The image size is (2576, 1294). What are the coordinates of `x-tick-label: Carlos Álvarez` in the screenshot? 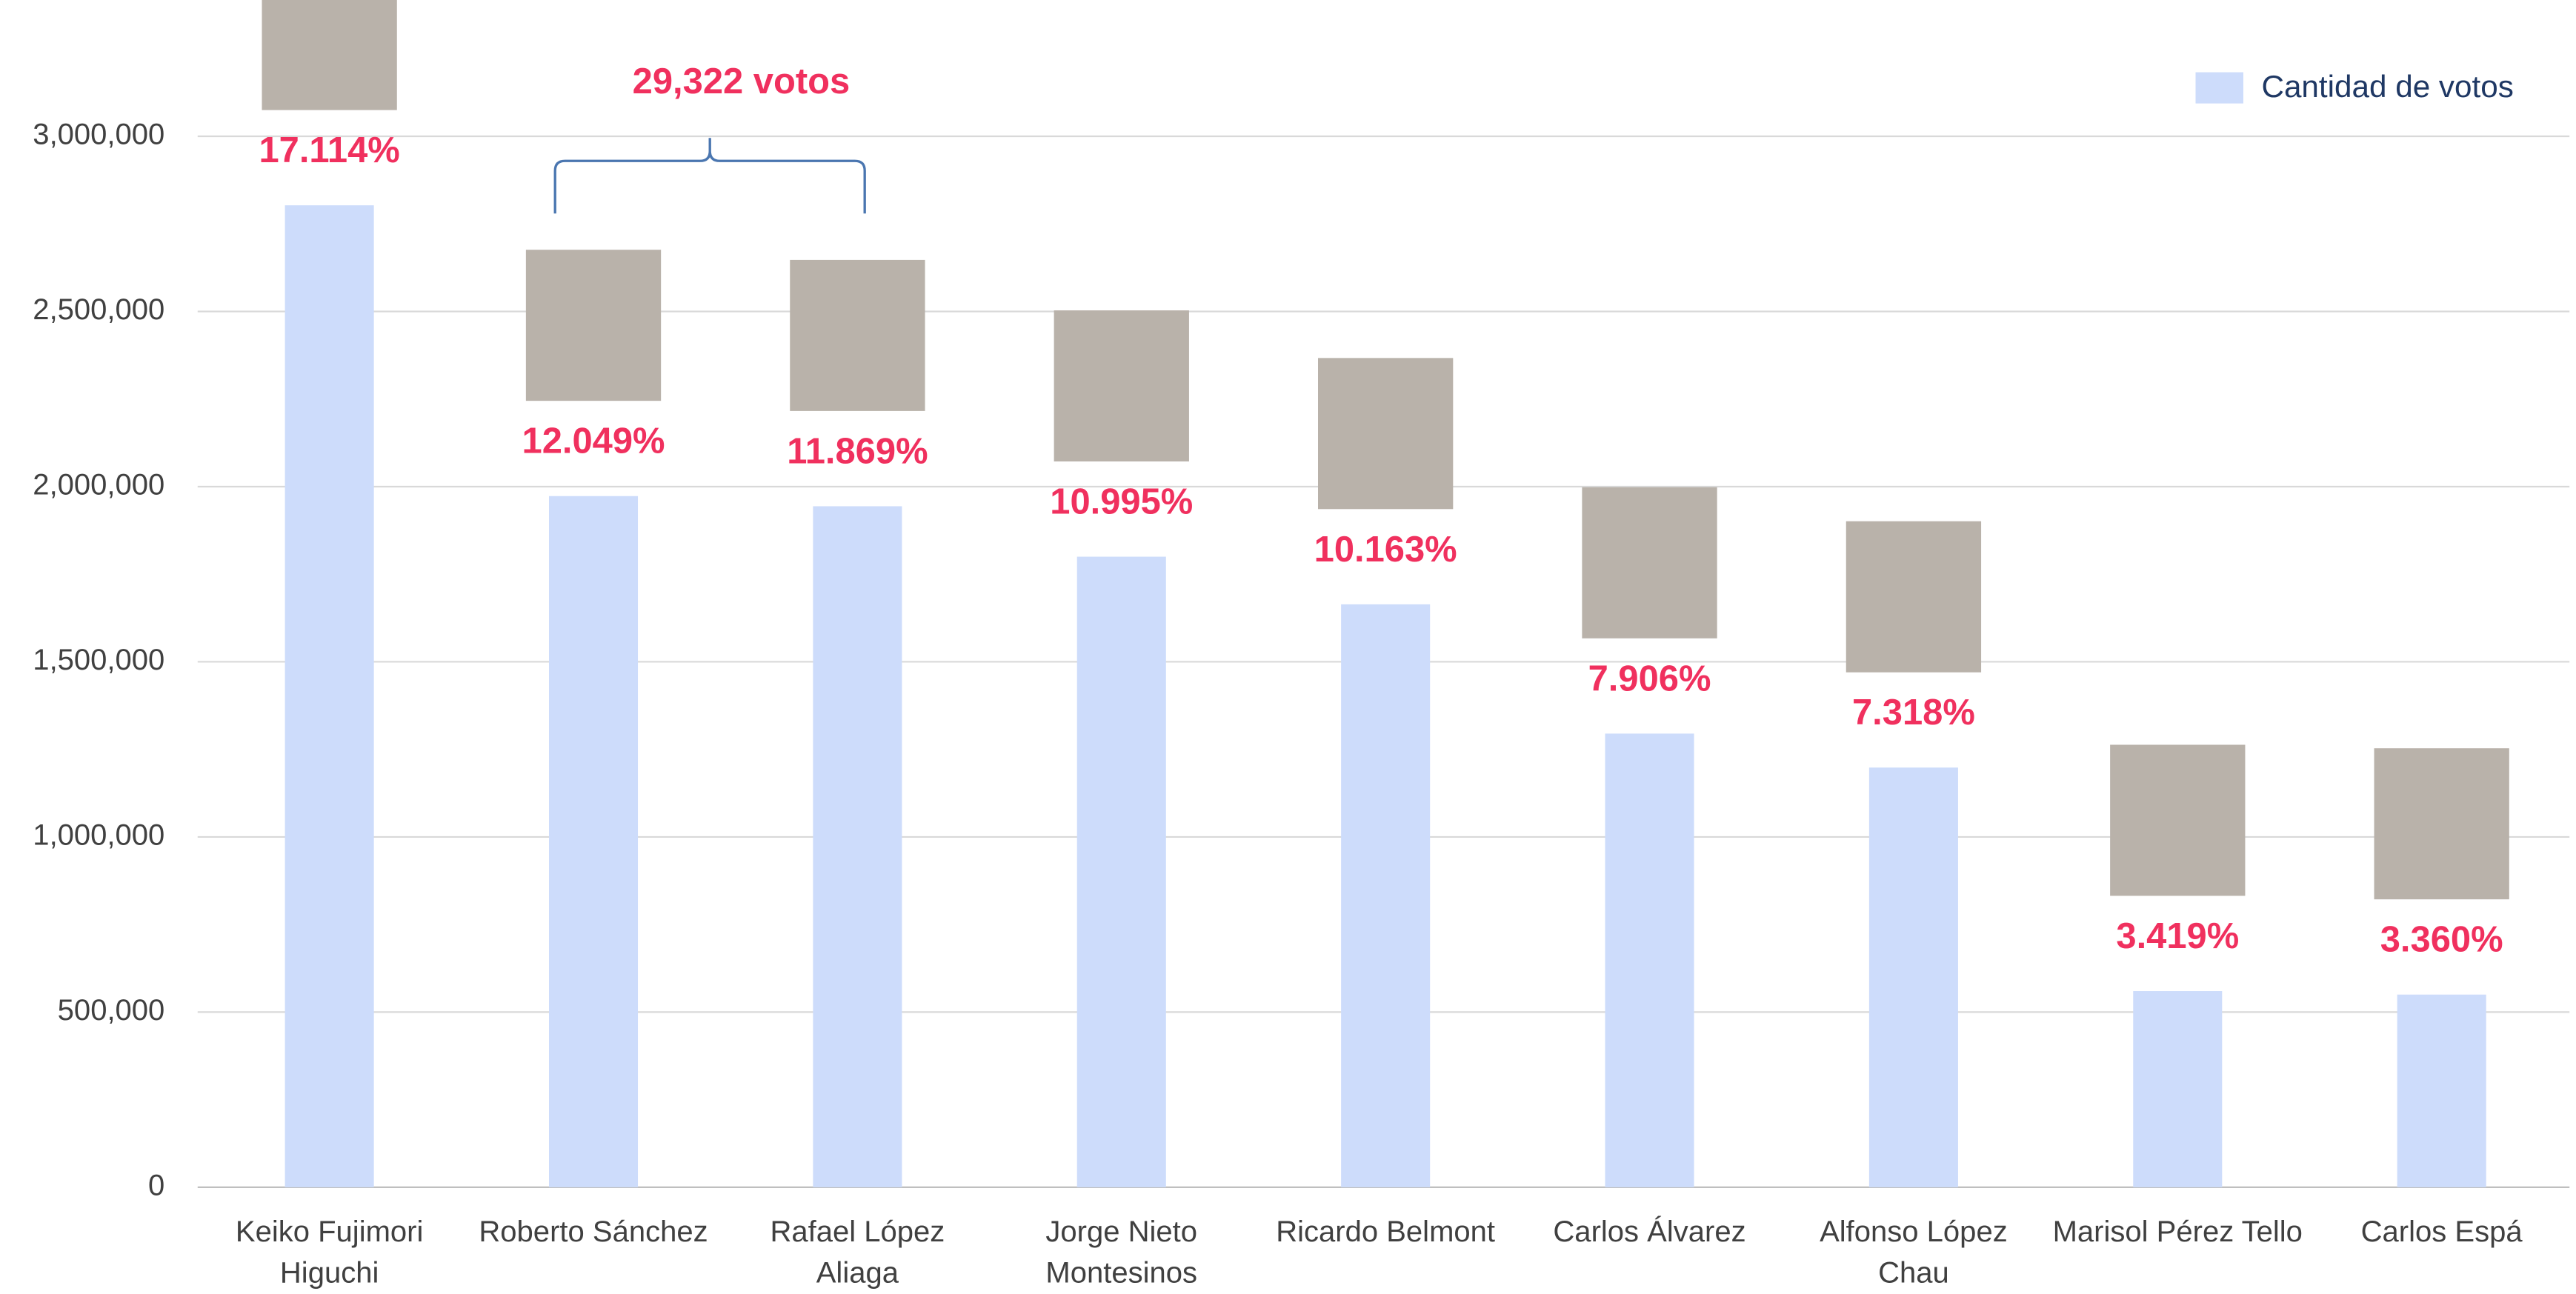 It's located at (1649, 1231).